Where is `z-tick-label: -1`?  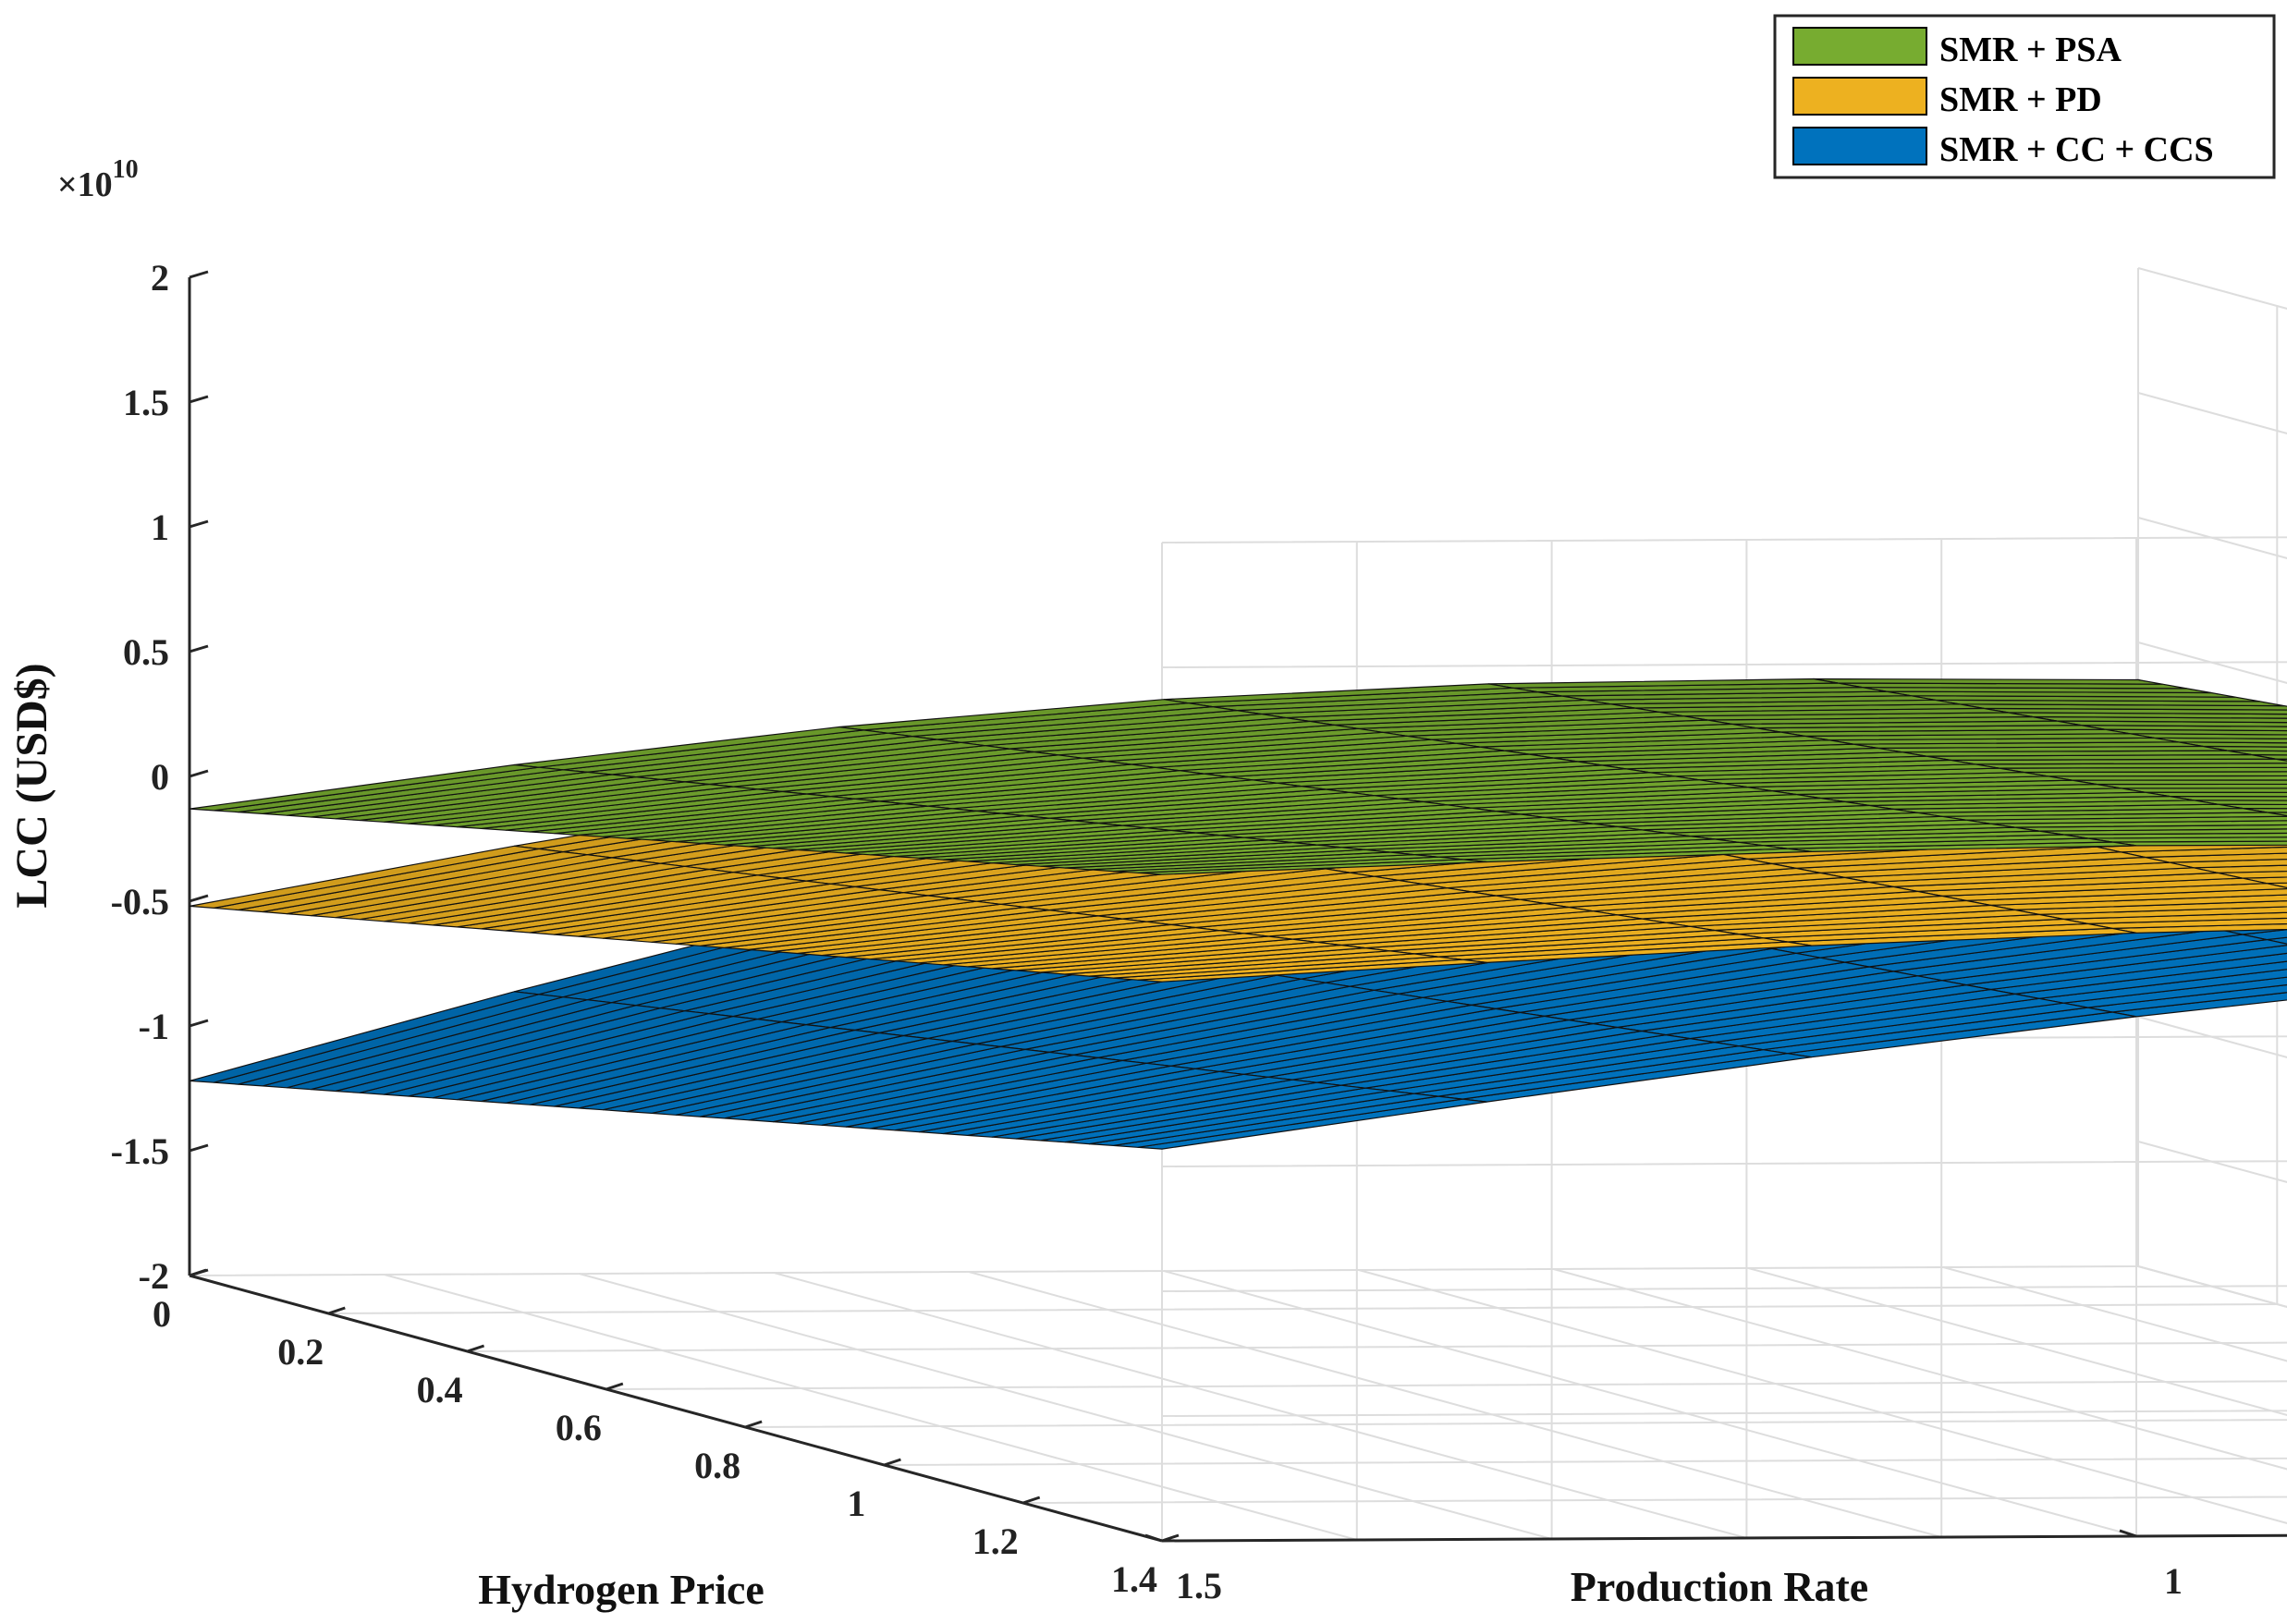
z-tick-label: -1 is located at coordinates (154, 1026).